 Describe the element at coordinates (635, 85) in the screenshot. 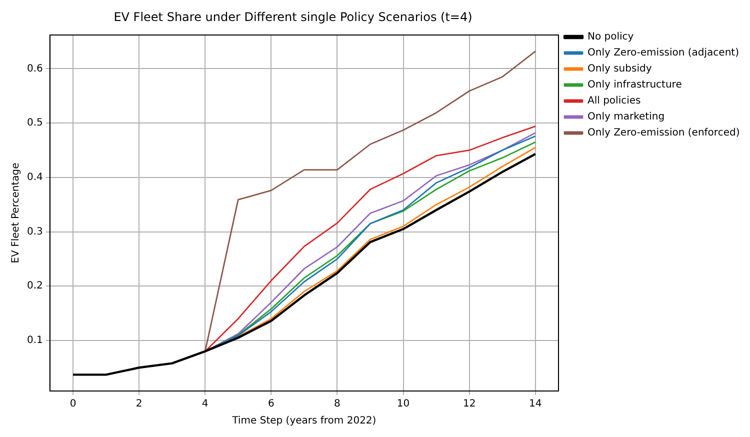

I see `legend-label: Only infrastructure` at that location.